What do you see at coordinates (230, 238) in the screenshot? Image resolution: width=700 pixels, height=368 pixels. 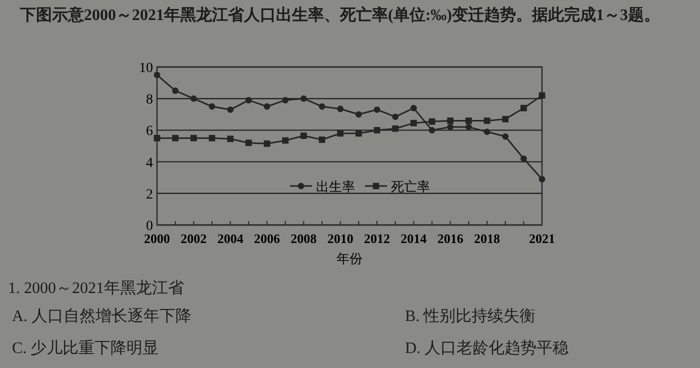 I see `xtick: 2004` at bounding box center [230, 238].